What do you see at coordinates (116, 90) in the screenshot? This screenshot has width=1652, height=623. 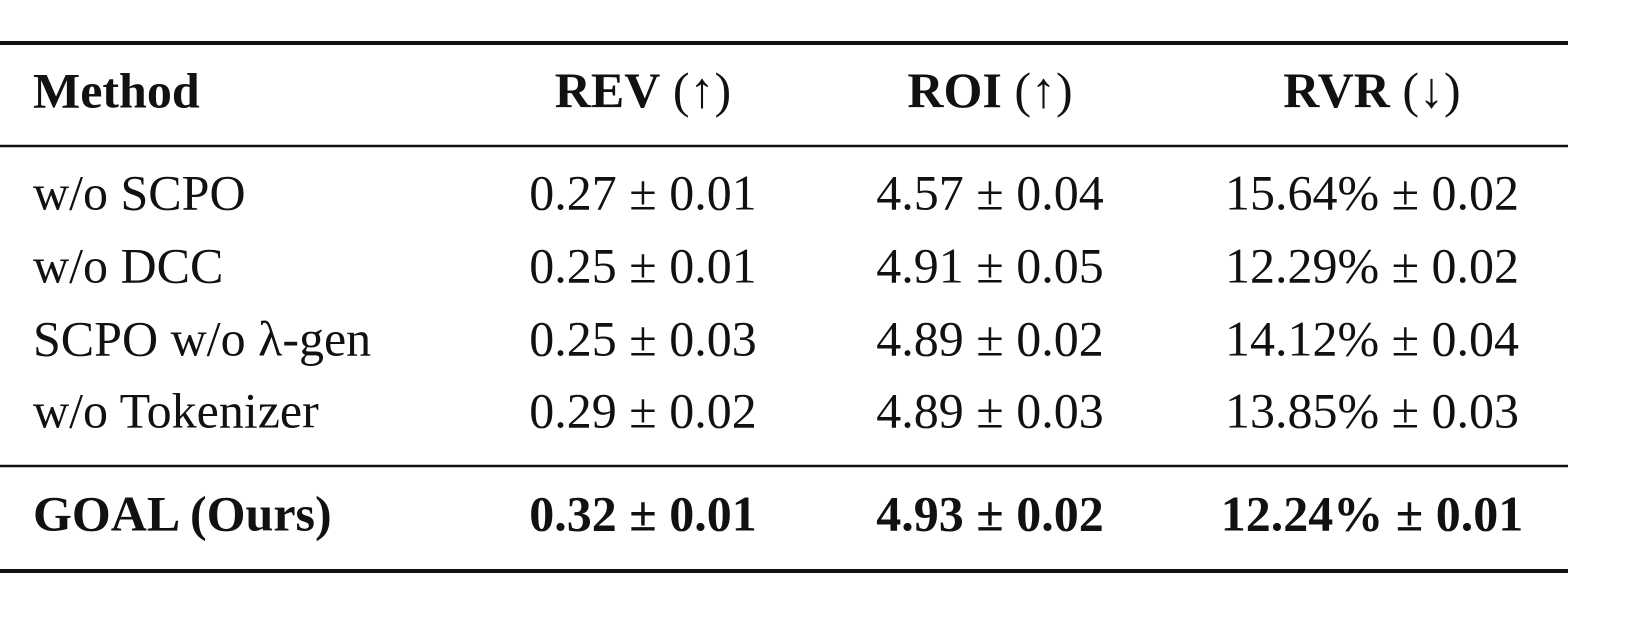 I see `header-cell: Method` at bounding box center [116, 90].